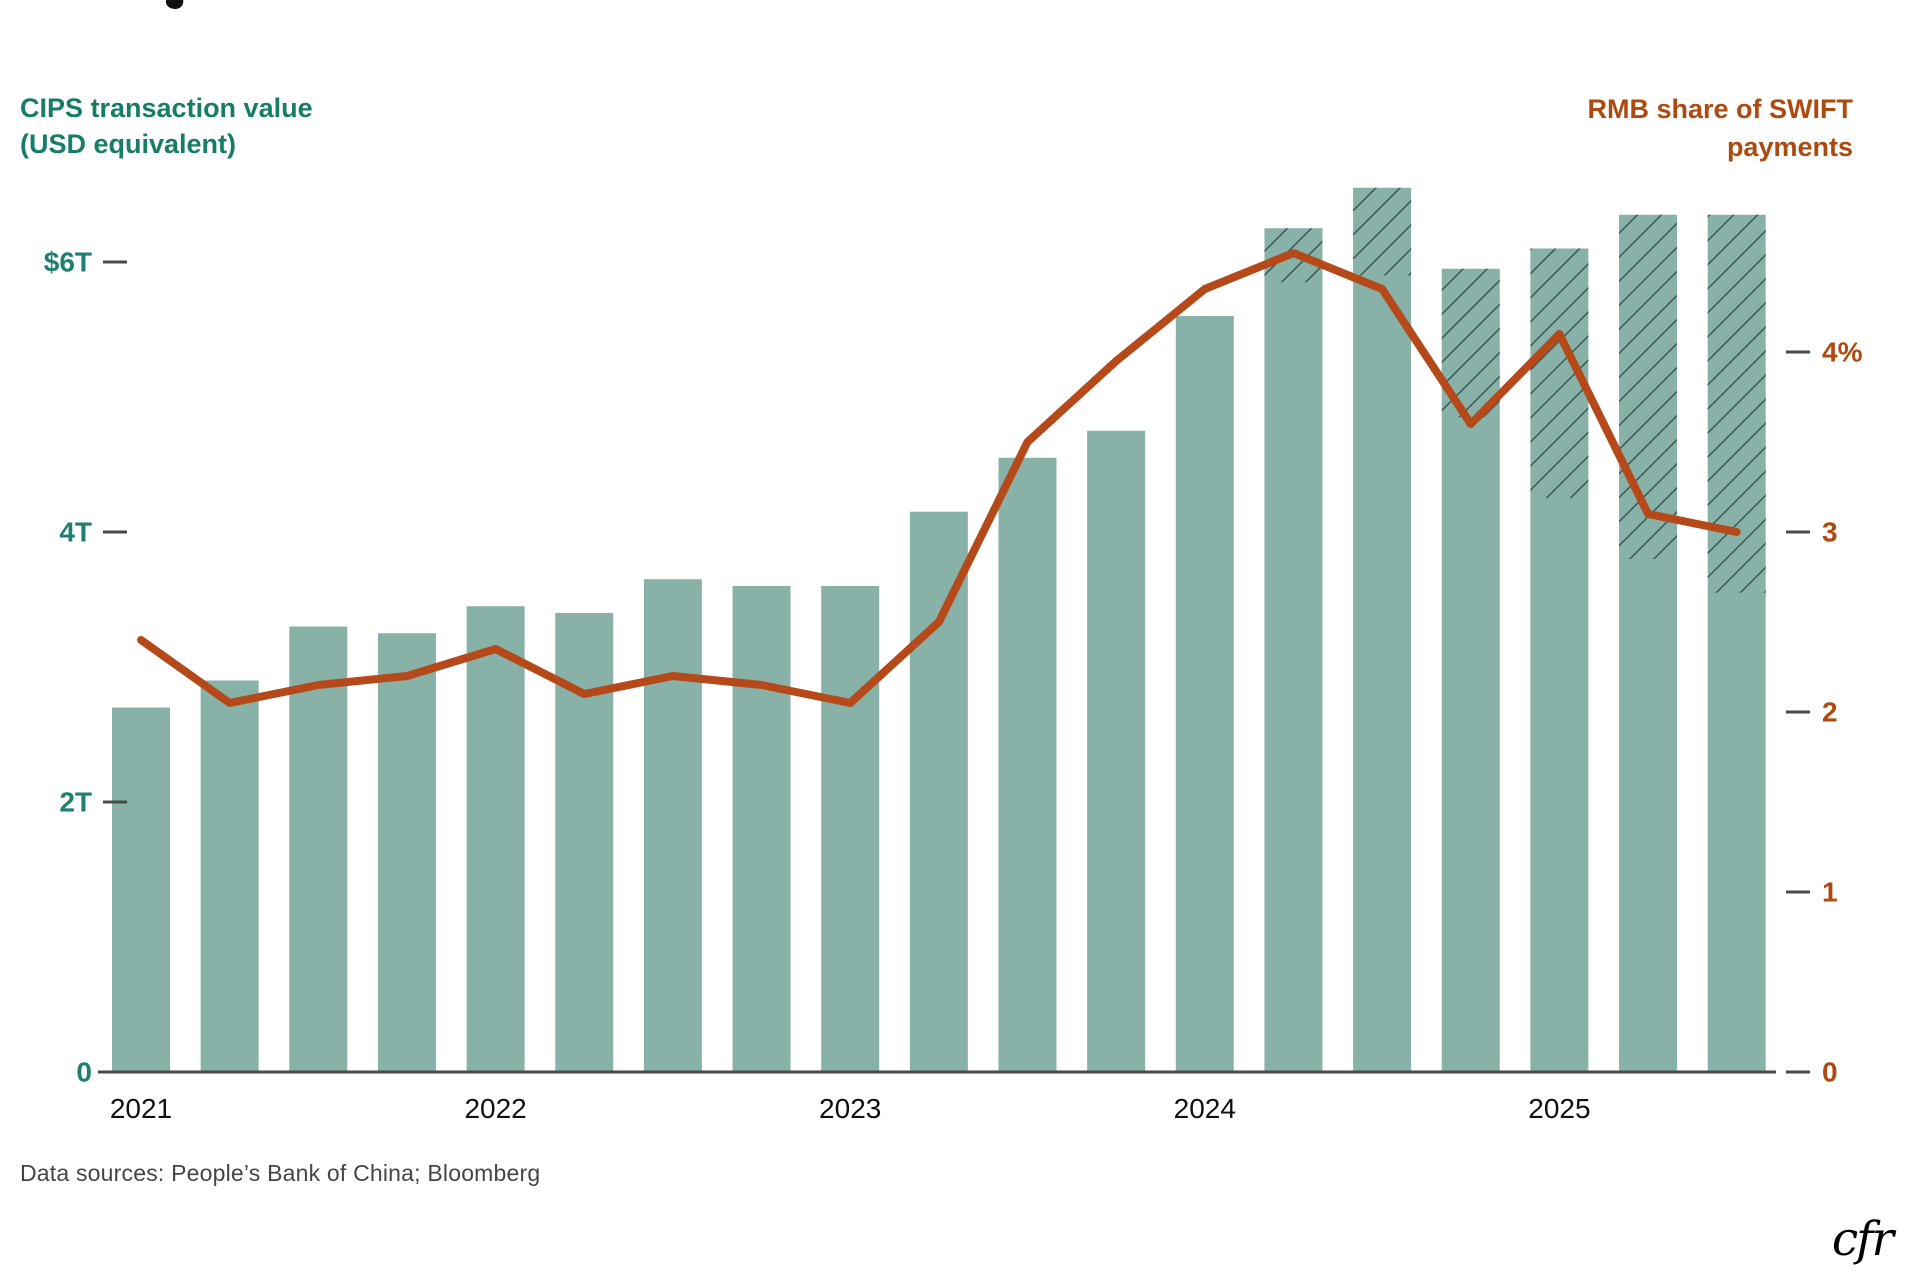 The width and height of the screenshot is (1920, 1280). I want to click on x-axis-year-label-2021: 2021, so click(141, 1108).